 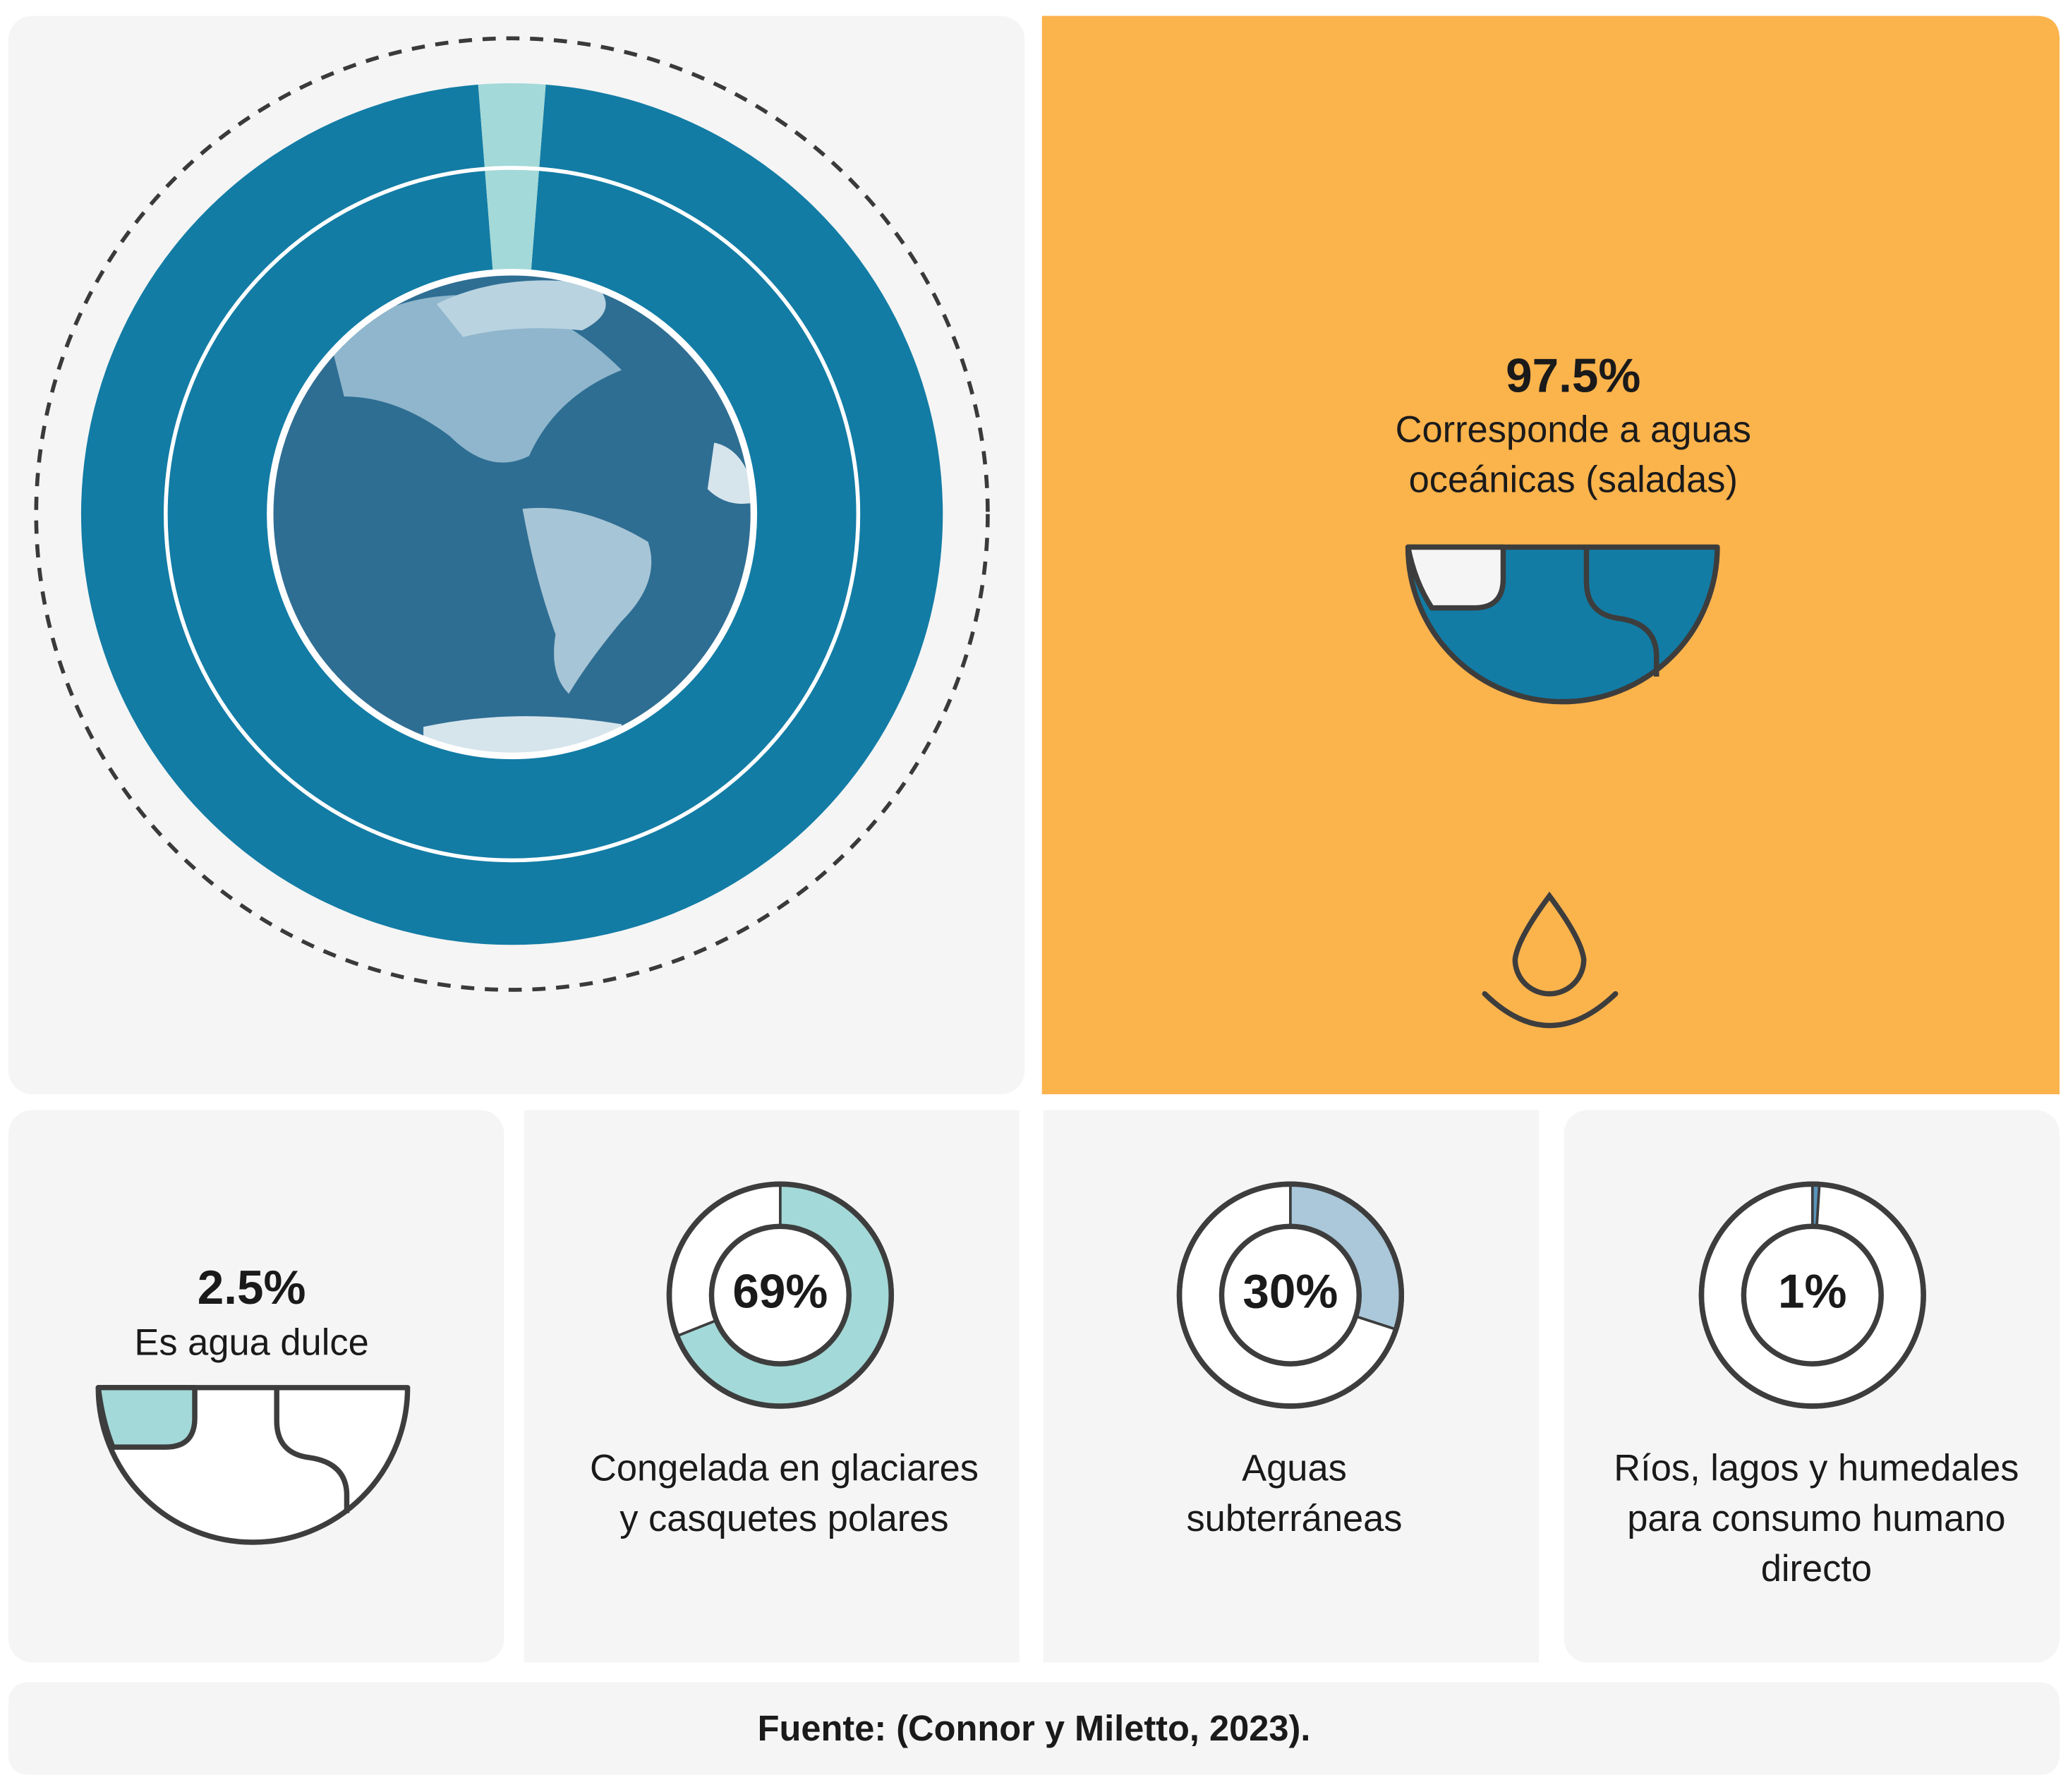 I want to click on ring-percent: 1%, so click(x=1812, y=1292).